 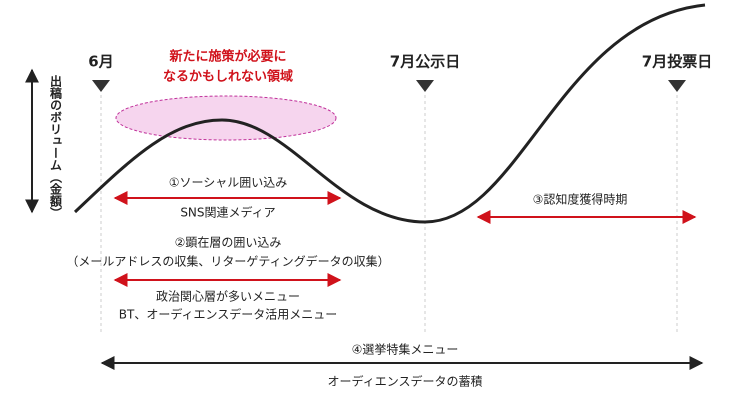 What do you see at coordinates (405, 349) in the screenshot?
I see `phase-title: ④選挙特集メニュー` at bounding box center [405, 349].